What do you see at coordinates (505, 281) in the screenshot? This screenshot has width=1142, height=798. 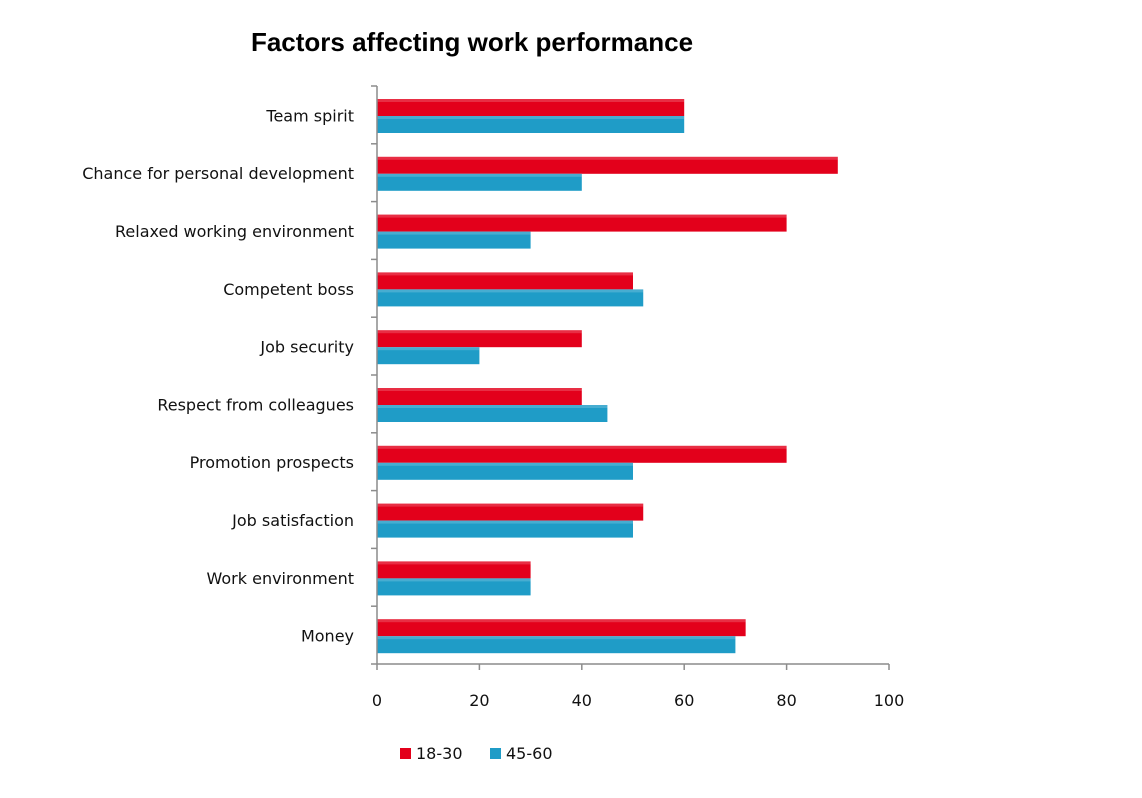 I see `bar-18-30-competent-boss` at bounding box center [505, 281].